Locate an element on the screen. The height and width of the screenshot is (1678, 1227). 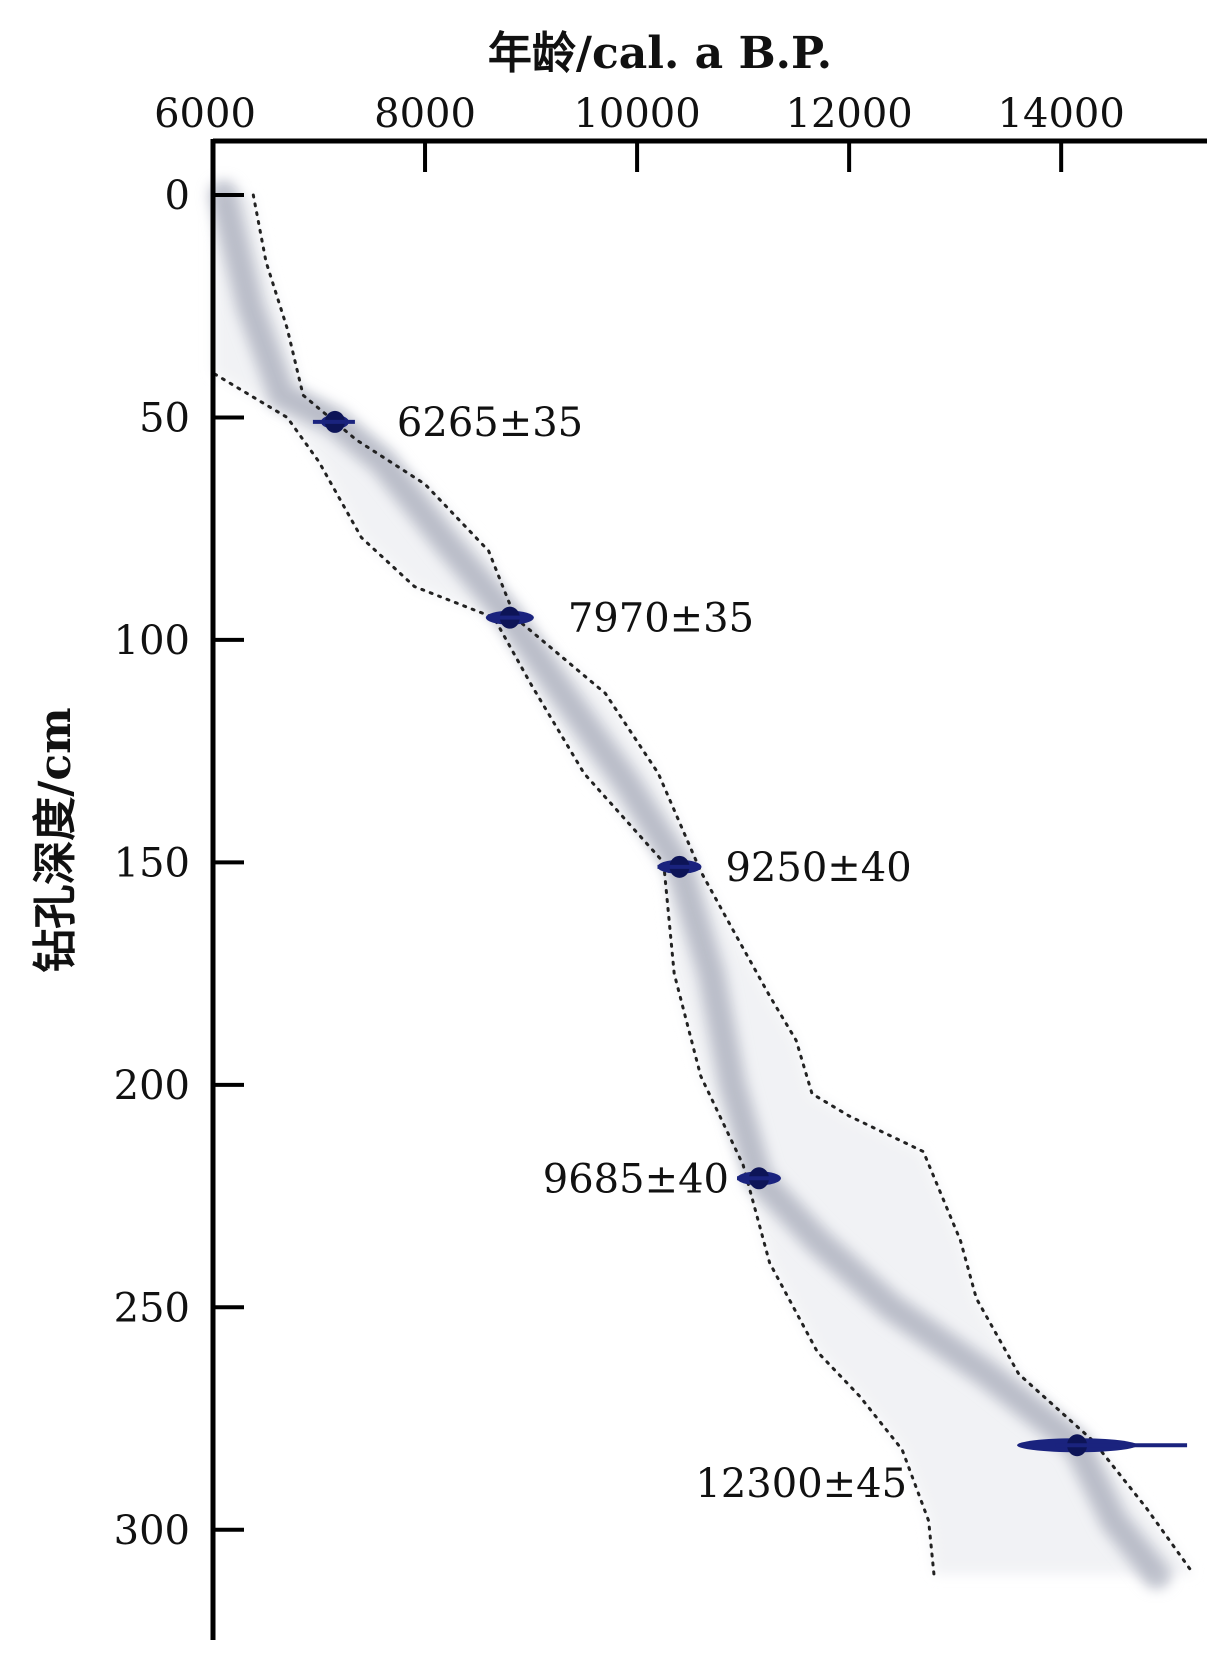
sample-date-label: 6265±35 is located at coordinates (490, 423).